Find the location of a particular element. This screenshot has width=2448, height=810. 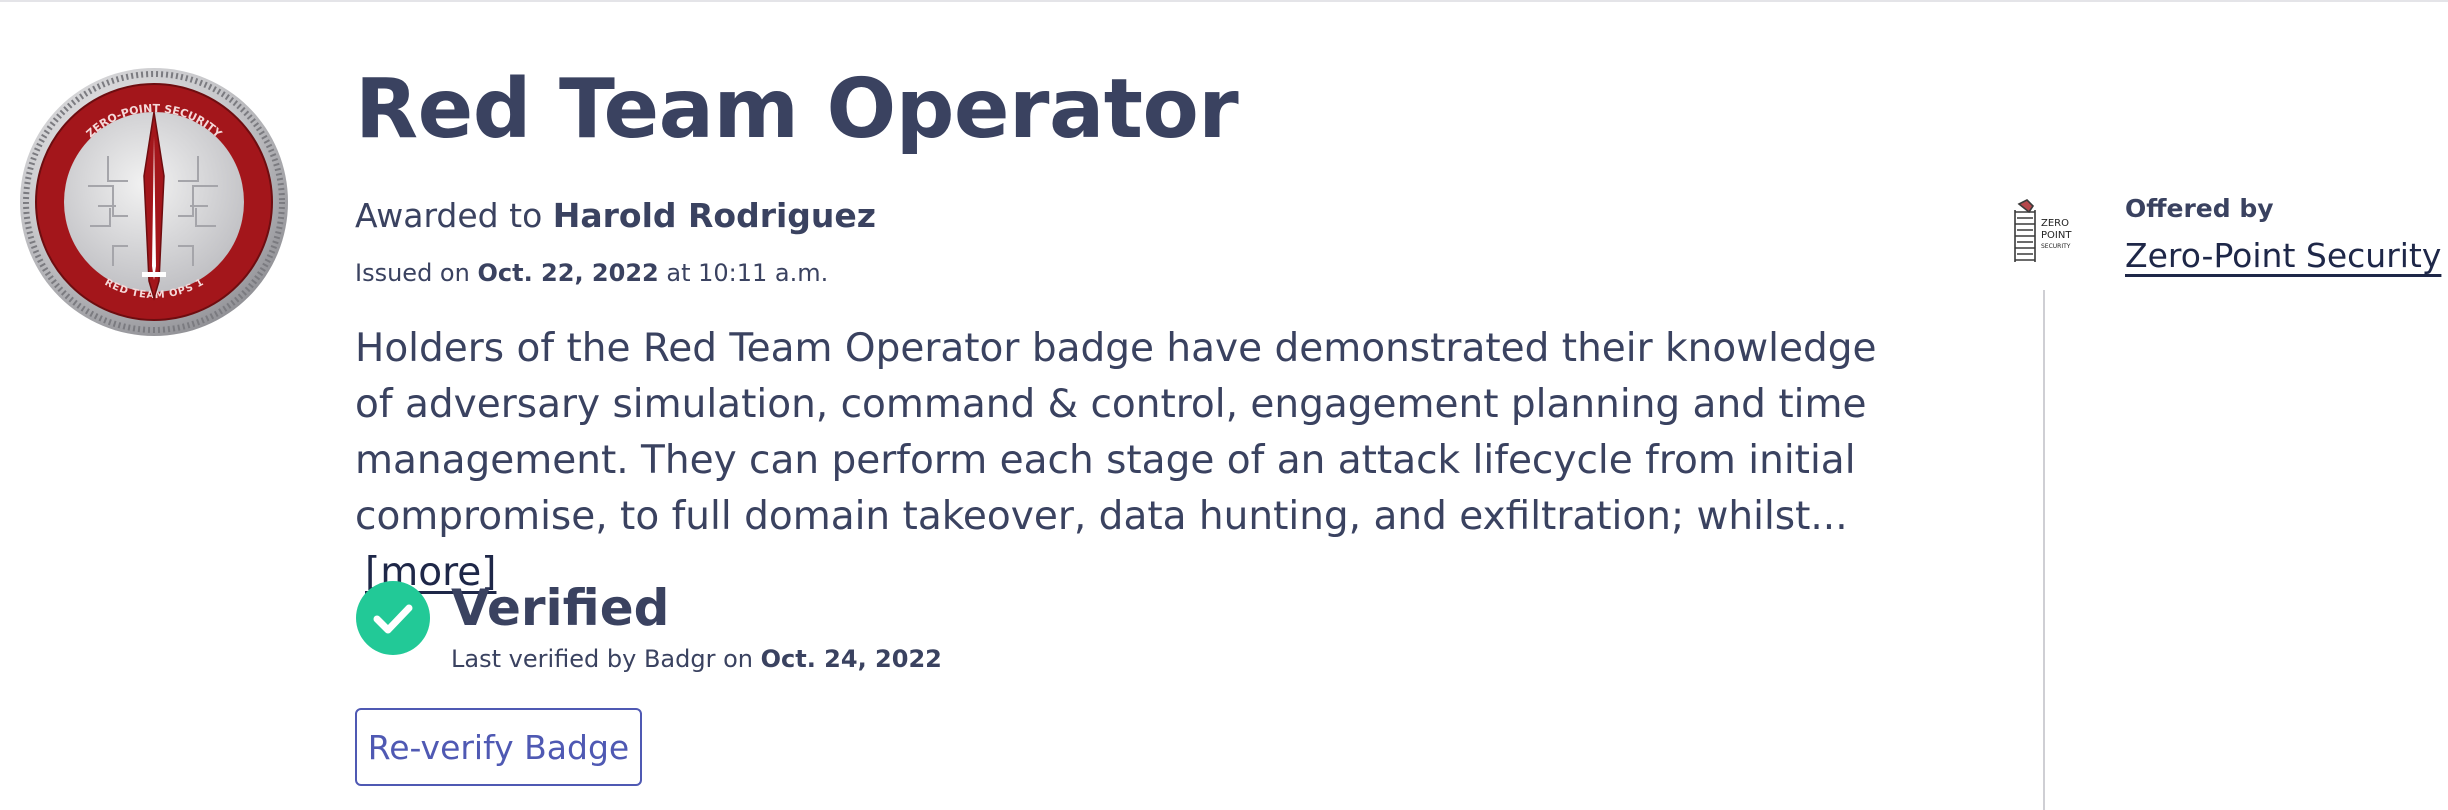

top-divider is located at coordinates (1224, 1).